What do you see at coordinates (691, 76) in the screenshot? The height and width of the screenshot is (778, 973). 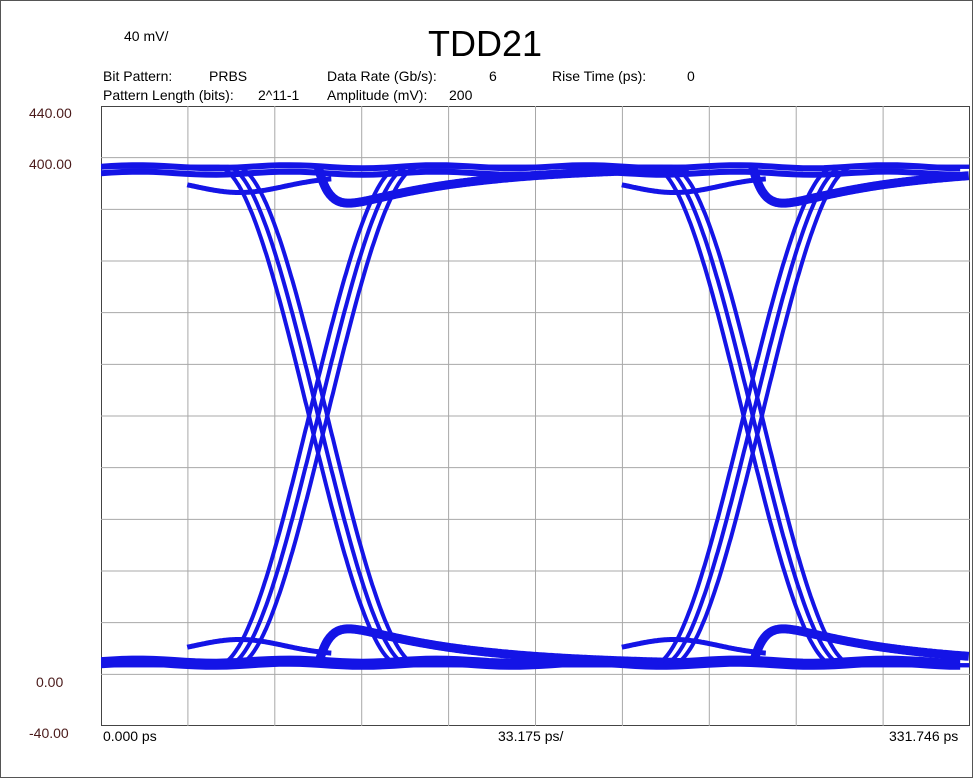 I see `rise-time-value: 0` at bounding box center [691, 76].